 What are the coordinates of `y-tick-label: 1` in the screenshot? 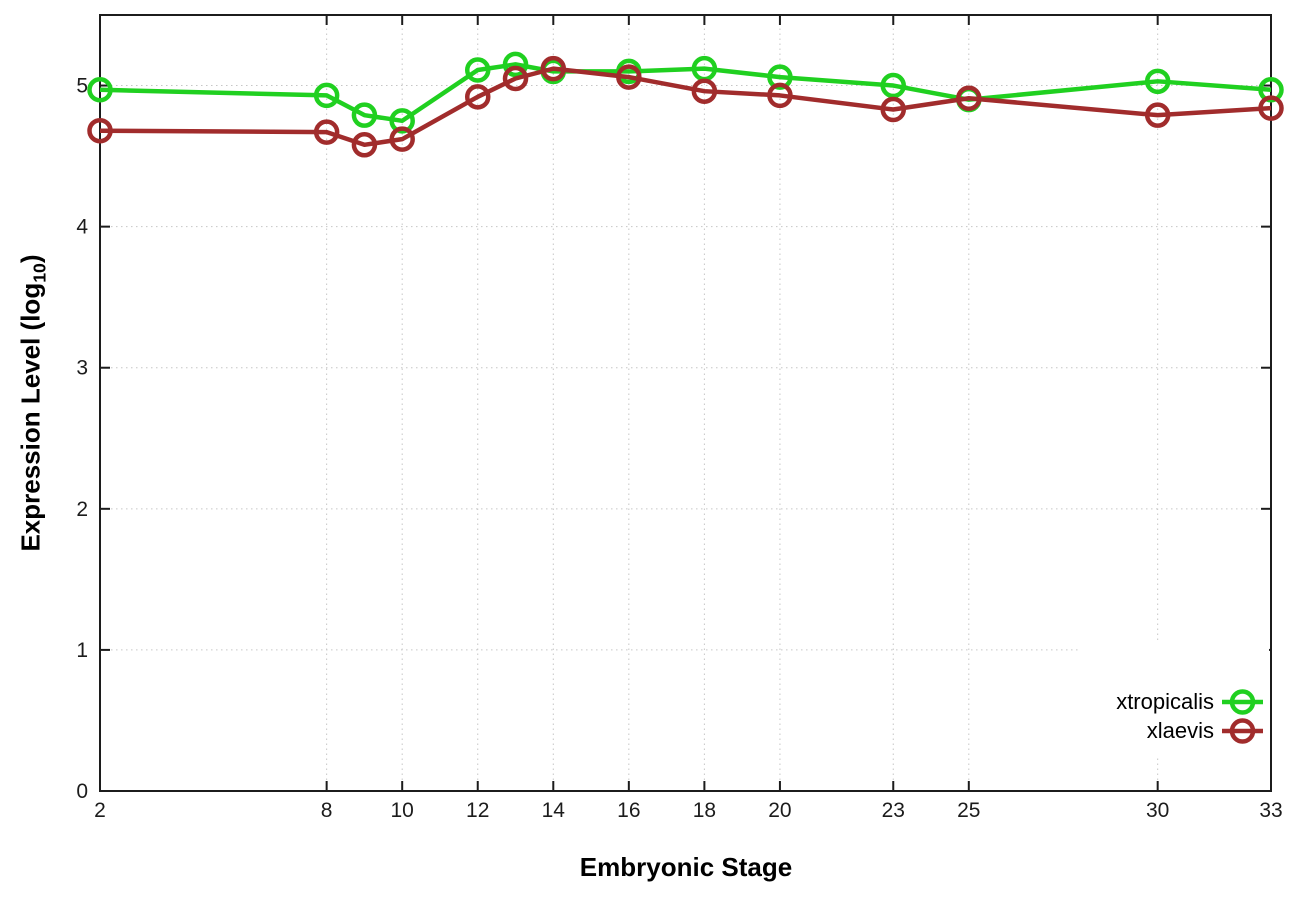 It's located at (82, 650).